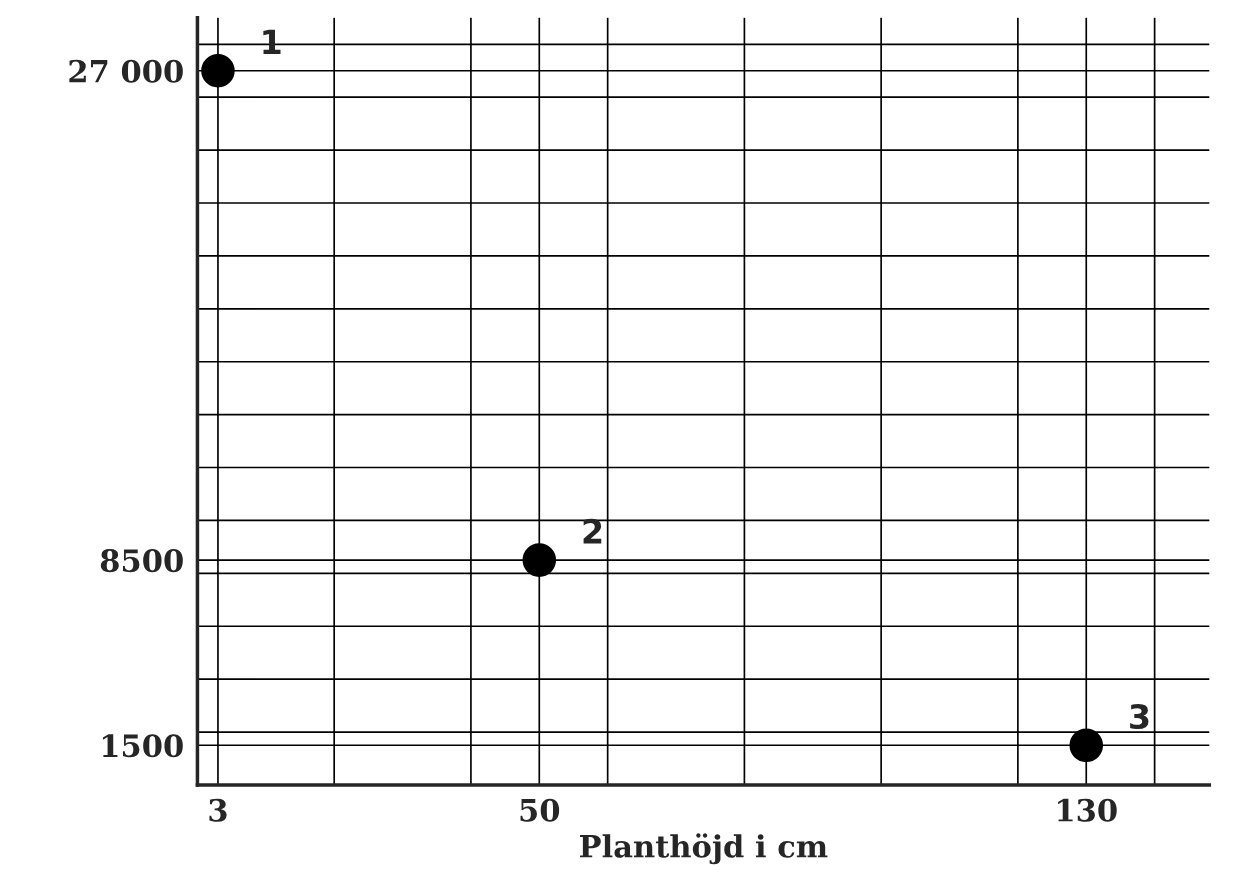  What do you see at coordinates (126, 71) in the screenshot?
I see `y-tick-label: 27 000` at bounding box center [126, 71].